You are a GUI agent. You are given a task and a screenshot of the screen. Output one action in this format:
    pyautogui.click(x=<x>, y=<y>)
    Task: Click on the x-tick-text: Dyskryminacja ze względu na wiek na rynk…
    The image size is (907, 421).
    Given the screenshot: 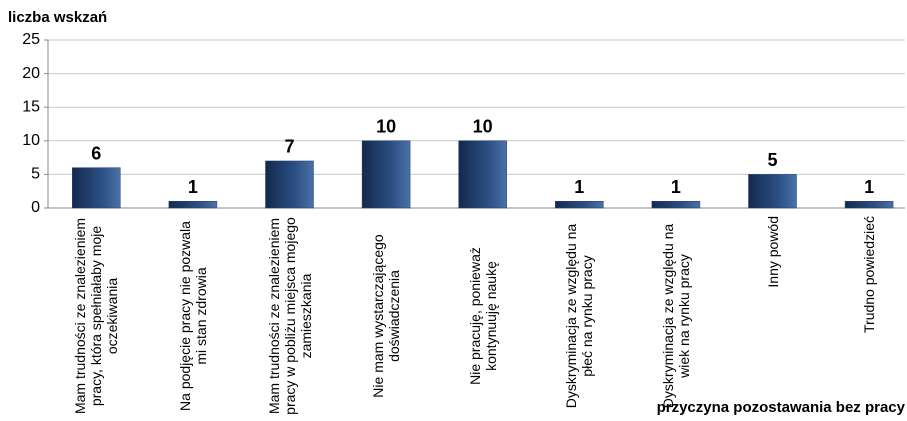 What is the action you would take?
    pyautogui.click(x=675, y=316)
    